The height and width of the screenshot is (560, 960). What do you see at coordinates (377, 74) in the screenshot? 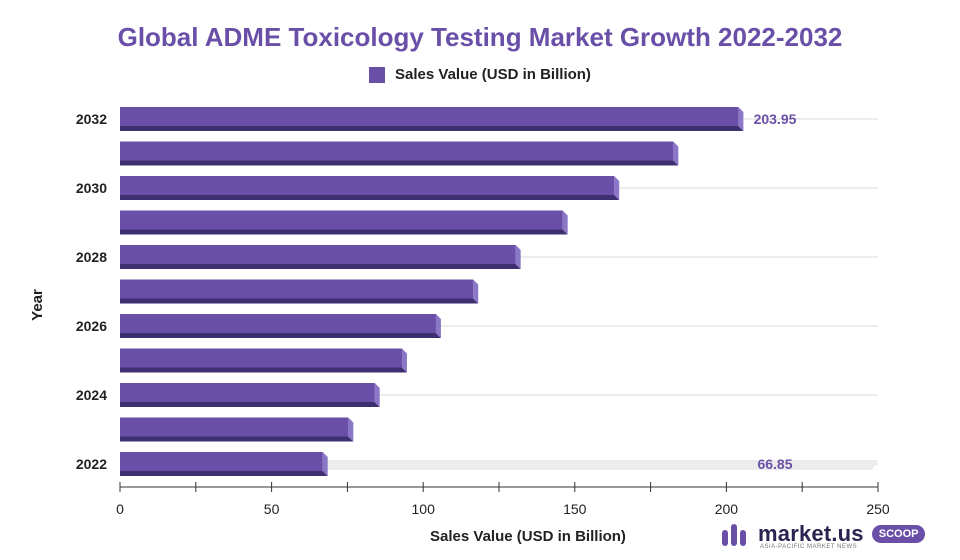
I see `legend-swatch` at bounding box center [377, 74].